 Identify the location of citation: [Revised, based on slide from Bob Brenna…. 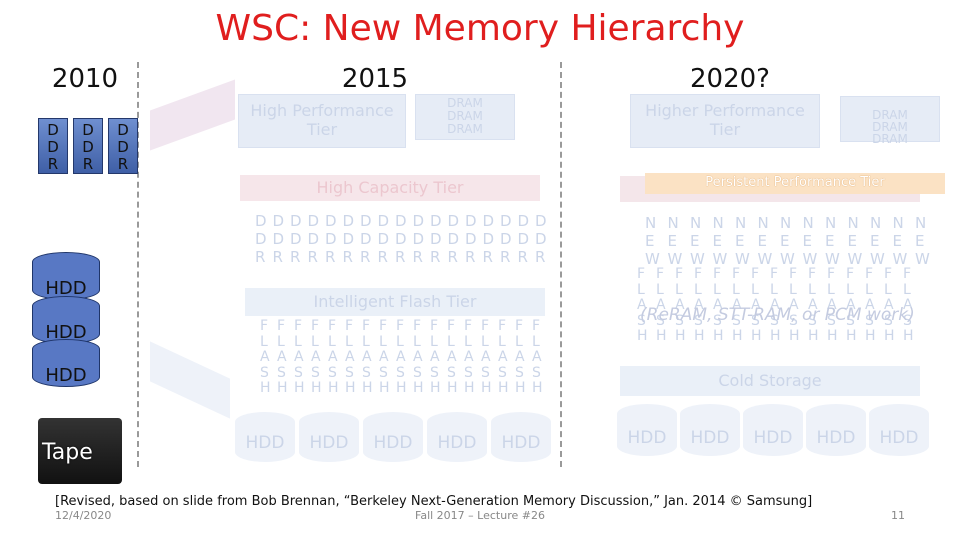
(434, 501).